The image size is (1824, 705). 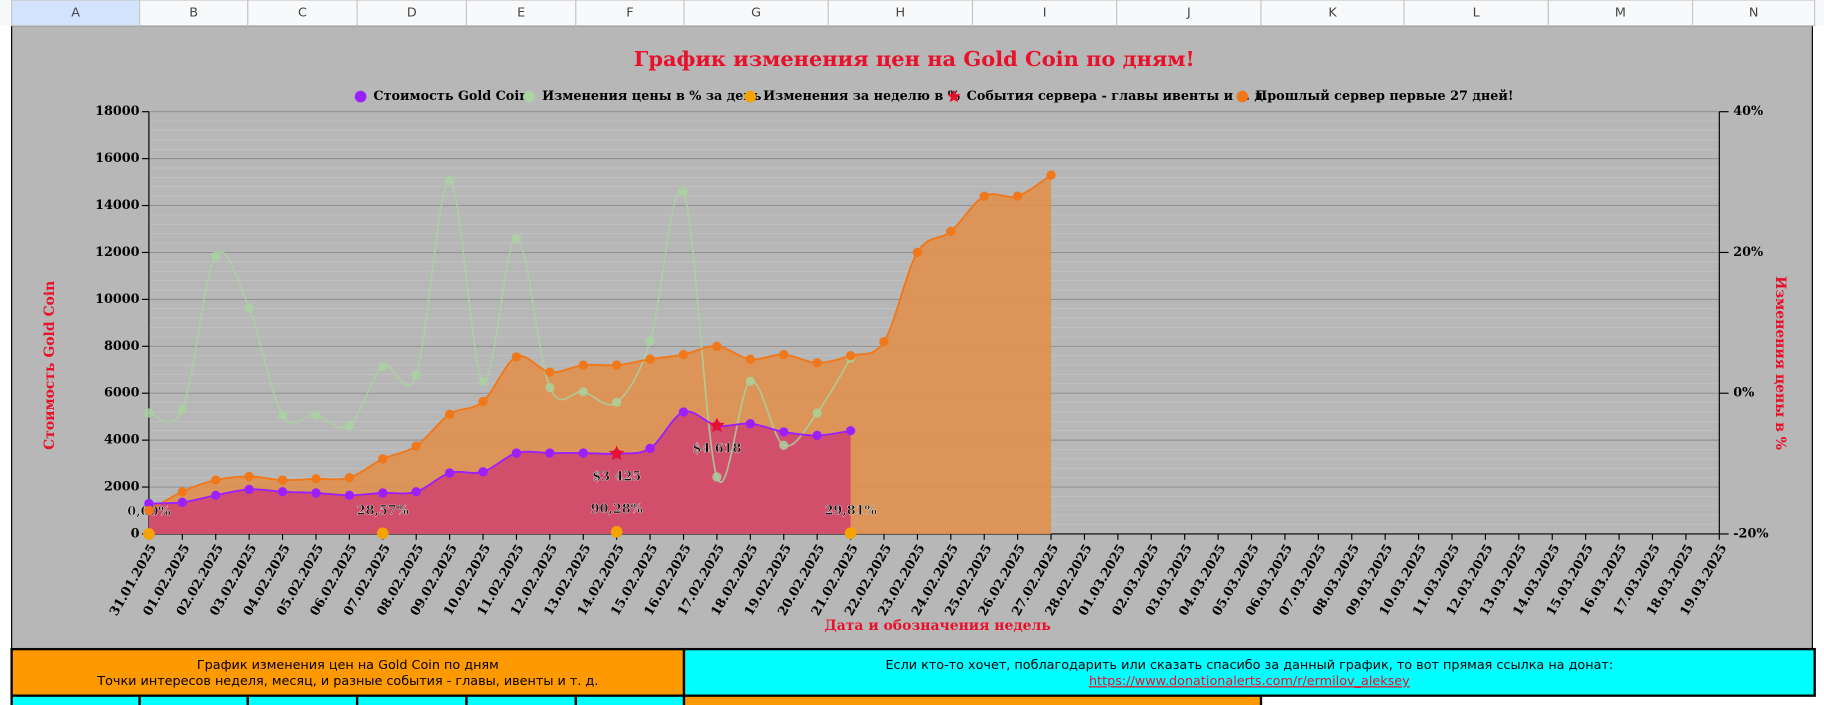 I want to click on y-tick-label: 2000, so click(x=122, y=487).